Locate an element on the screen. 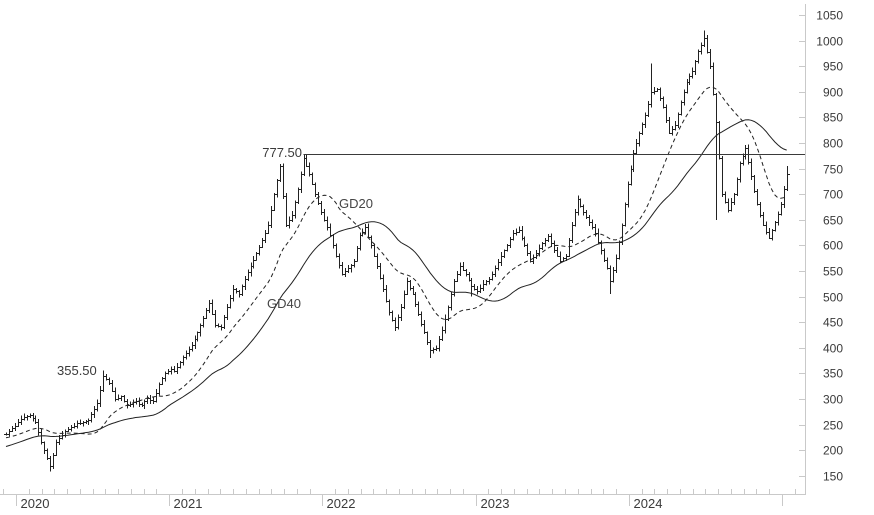 This screenshot has width=874, height=515. annotation-pivot-price: 355.50 is located at coordinates (77, 370).